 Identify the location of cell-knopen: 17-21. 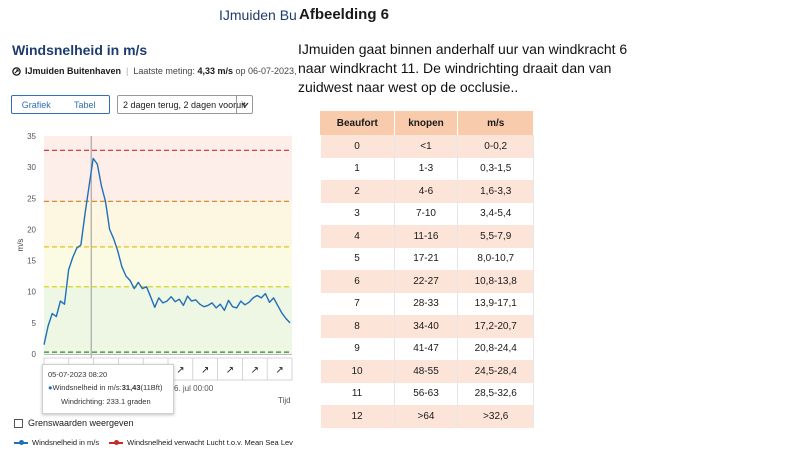
(426, 258).